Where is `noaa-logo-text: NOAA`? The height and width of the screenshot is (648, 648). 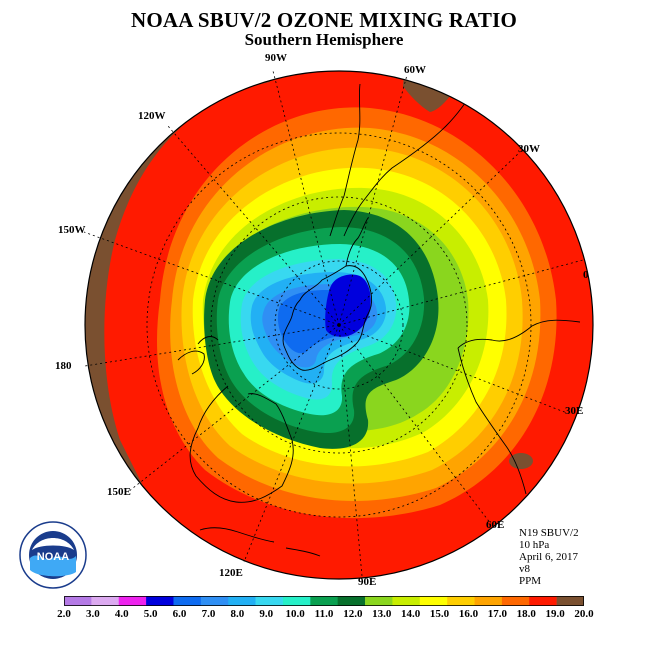
noaa-logo-text: NOAA is located at coordinates (53, 557).